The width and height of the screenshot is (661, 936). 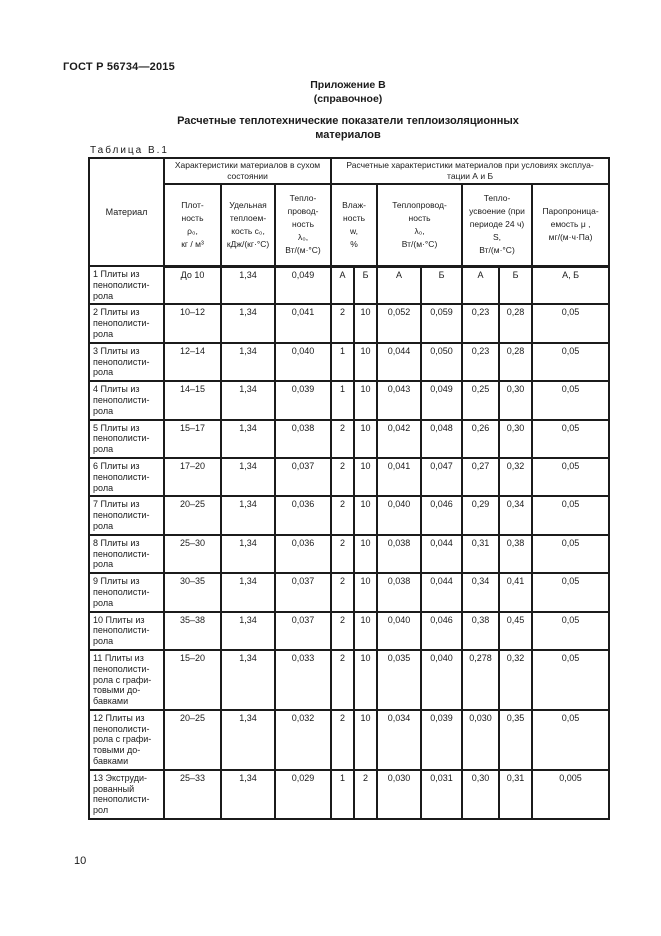 What do you see at coordinates (126, 362) in the screenshot?
I see `material-cell: 3 Плиты из пенополисти-рола` at bounding box center [126, 362].